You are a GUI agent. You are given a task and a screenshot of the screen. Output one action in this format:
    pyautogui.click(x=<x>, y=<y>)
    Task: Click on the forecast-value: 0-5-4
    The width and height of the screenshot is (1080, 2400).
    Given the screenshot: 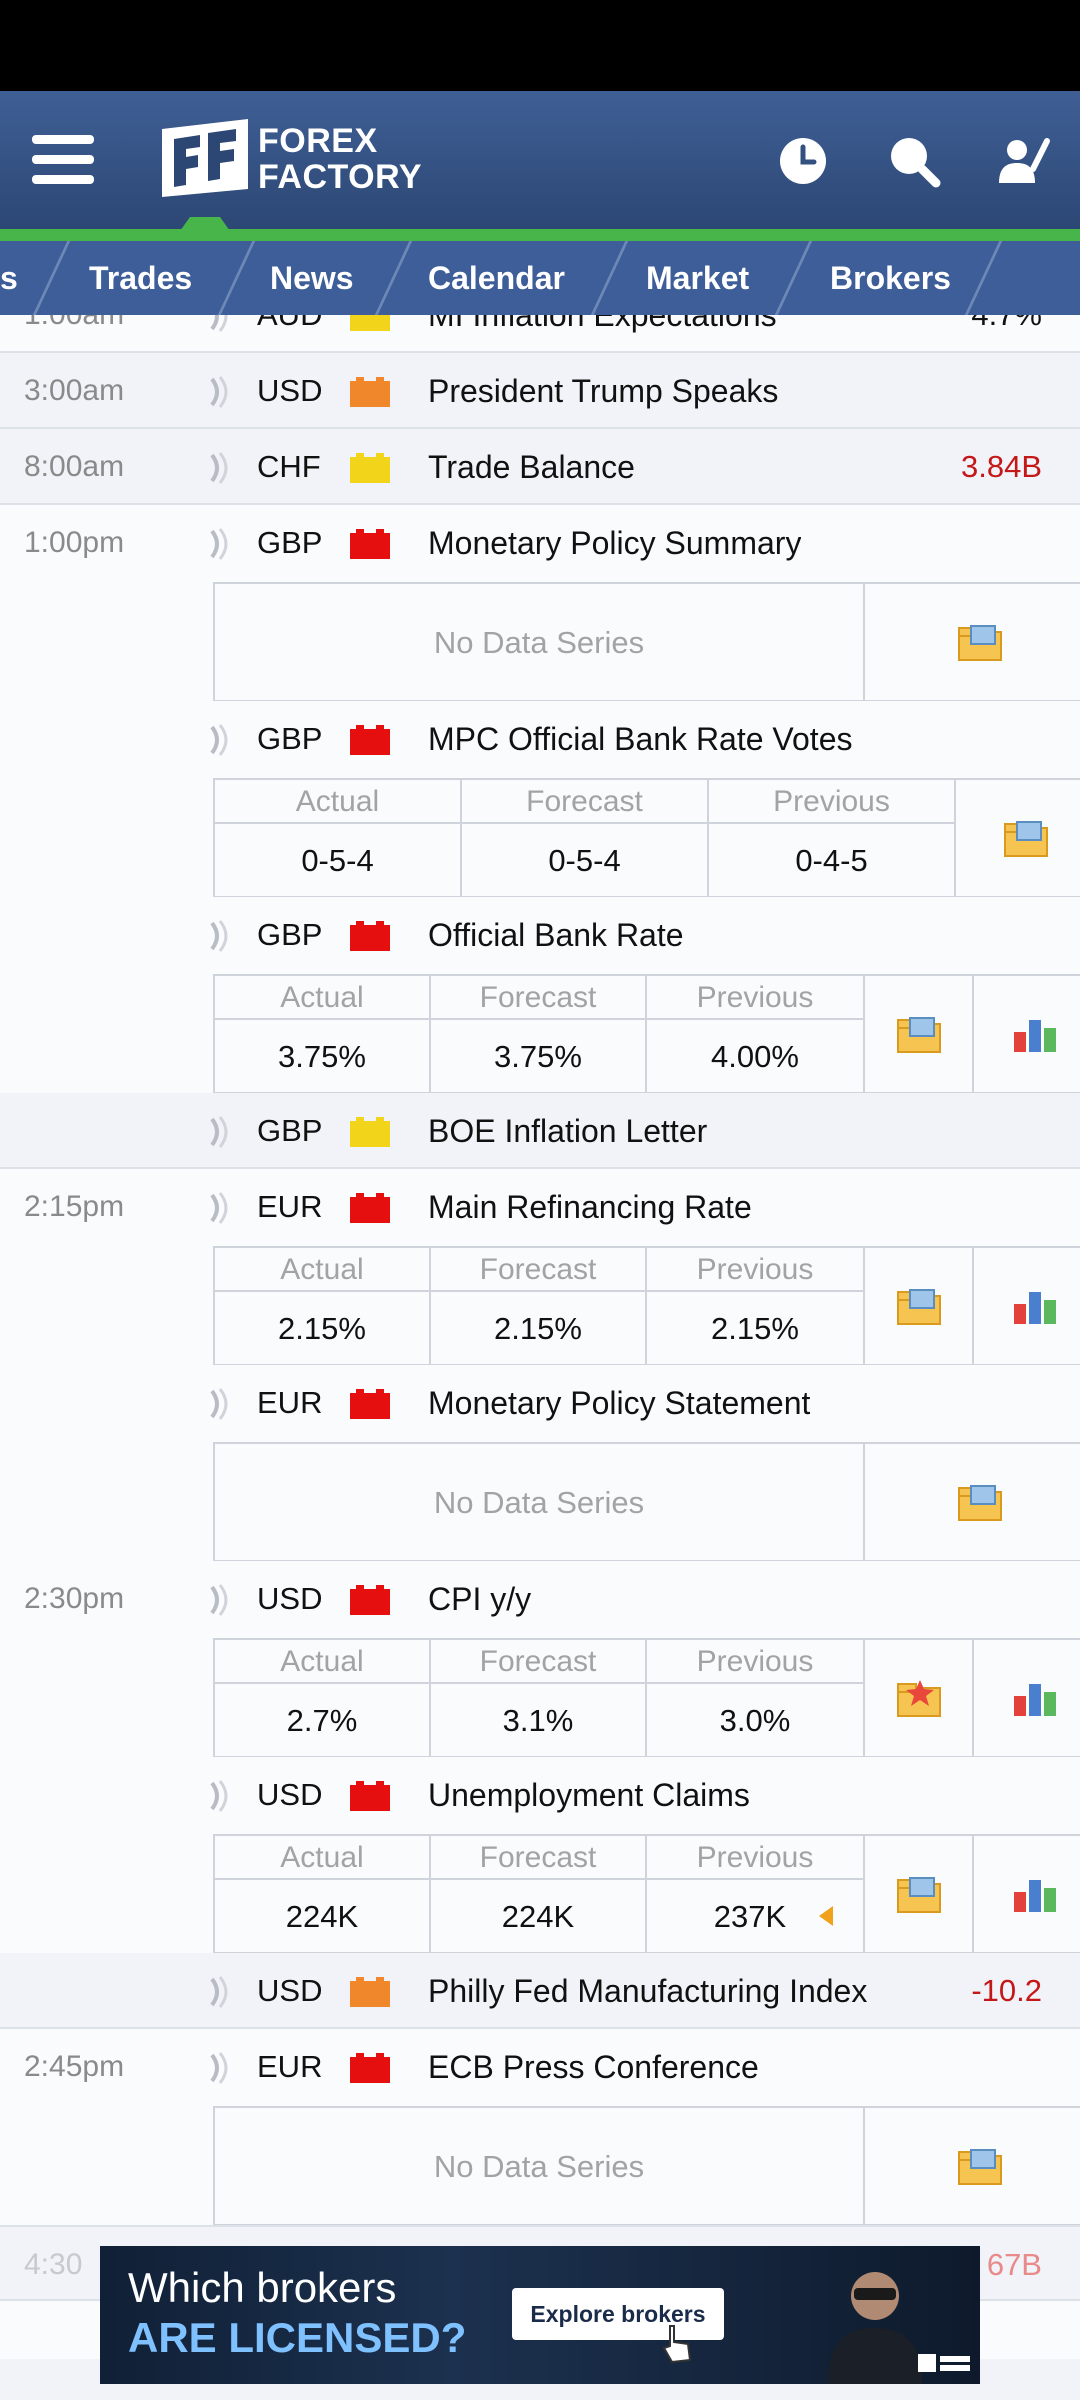 What is the action you would take?
    pyautogui.click(x=584, y=860)
    